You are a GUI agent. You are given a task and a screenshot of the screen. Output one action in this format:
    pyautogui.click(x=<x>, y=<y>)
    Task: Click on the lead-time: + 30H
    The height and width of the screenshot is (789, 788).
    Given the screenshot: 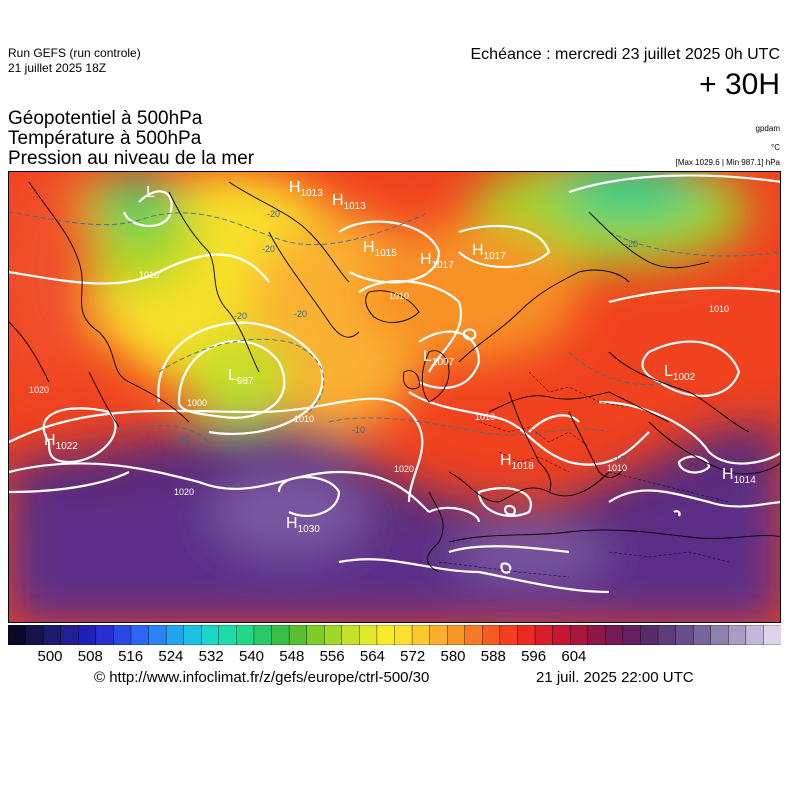 What is the action you would take?
    pyautogui.click(x=739, y=84)
    